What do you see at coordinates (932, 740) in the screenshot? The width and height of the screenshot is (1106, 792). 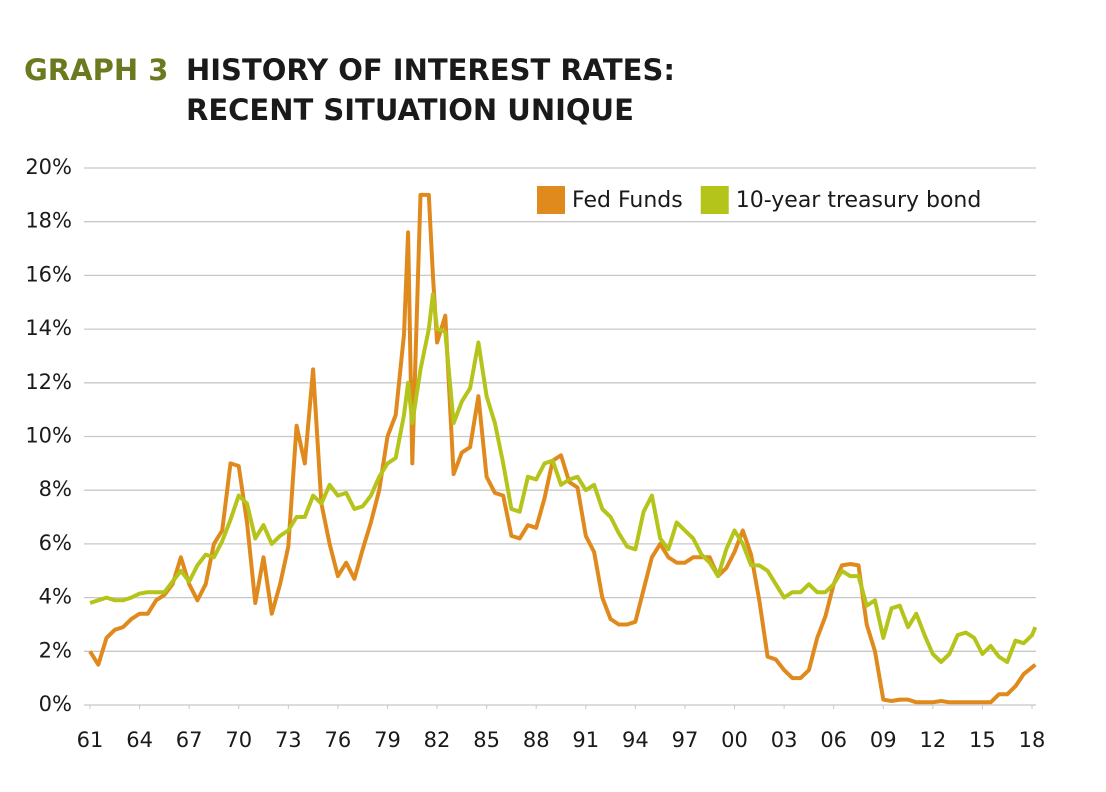 I see `x-tick-label: 12` at bounding box center [932, 740].